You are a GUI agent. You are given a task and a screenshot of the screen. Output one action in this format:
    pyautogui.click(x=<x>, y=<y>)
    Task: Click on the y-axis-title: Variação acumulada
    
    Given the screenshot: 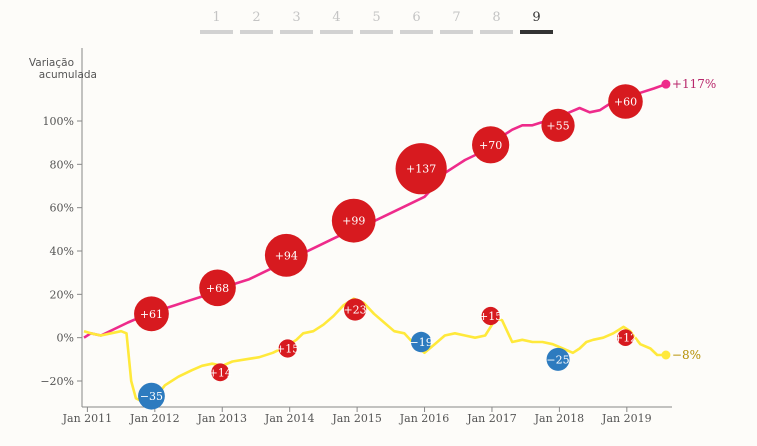 What is the action you would take?
    pyautogui.click(x=63, y=69)
    